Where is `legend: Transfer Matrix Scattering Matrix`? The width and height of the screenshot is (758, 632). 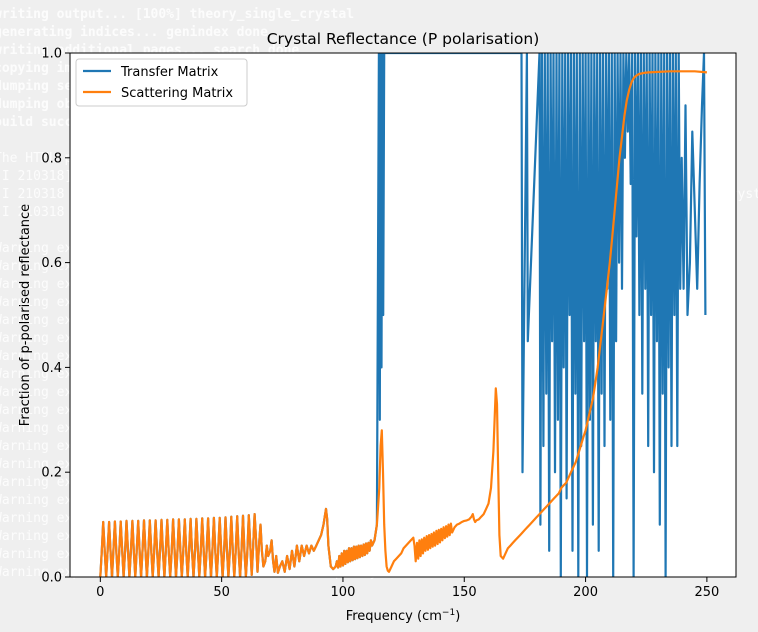 legend: Transfer Matrix Scattering Matrix is located at coordinates (161, 82).